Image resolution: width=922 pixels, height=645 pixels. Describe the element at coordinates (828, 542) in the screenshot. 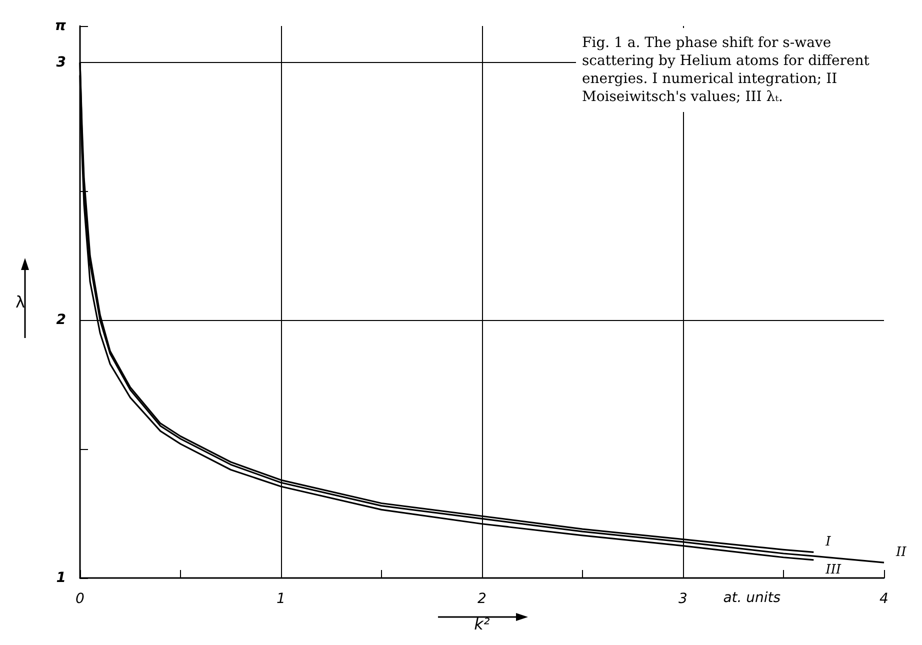

I see `series-label: I` at that location.